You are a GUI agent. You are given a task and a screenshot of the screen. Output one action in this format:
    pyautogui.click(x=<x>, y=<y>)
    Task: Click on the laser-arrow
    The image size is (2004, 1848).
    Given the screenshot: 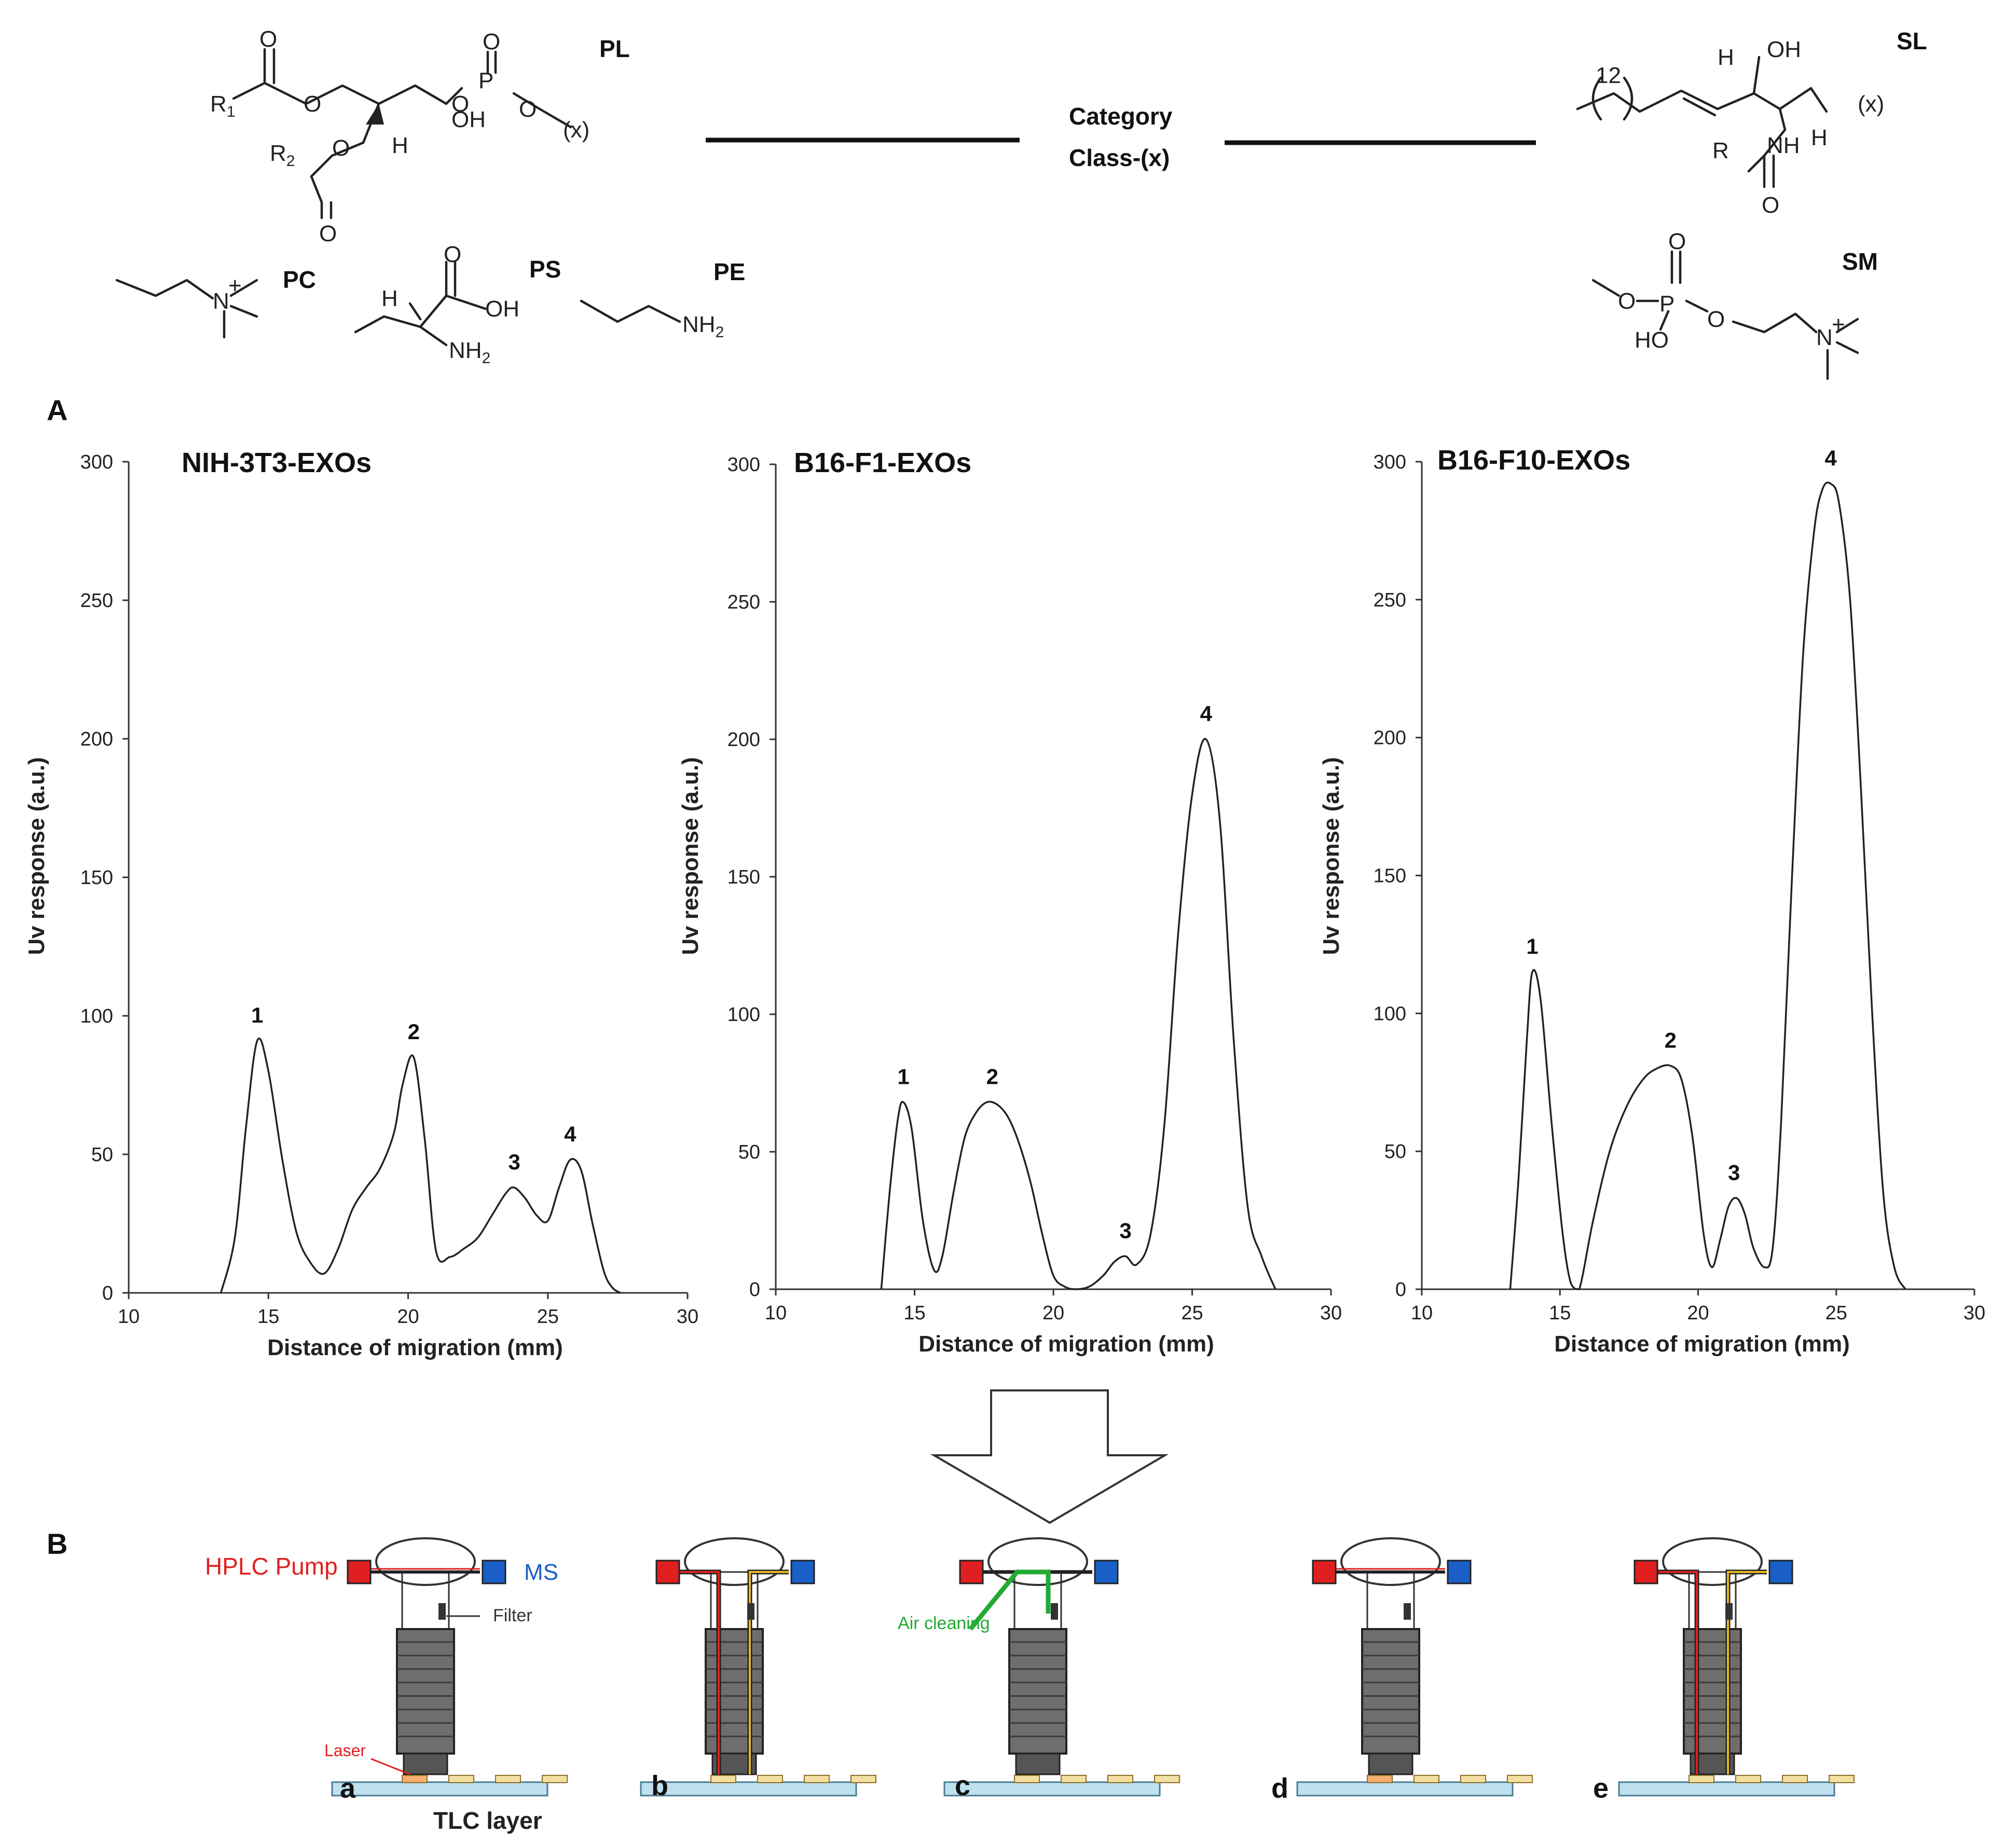 What is the action you would take?
    pyautogui.click(x=390, y=1766)
    